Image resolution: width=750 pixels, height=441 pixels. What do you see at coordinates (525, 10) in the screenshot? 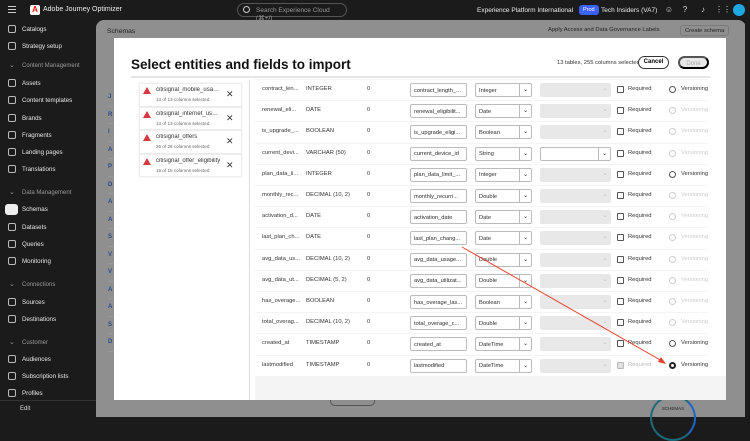
I see `org-name: Experience Platform International` at bounding box center [525, 10].